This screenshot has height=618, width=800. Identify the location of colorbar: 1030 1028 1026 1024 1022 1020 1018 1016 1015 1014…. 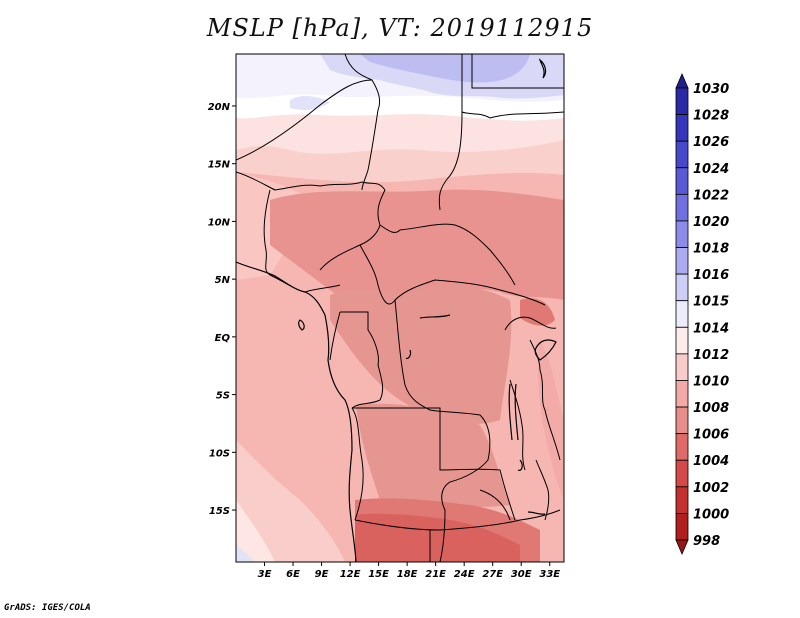
(702, 314).